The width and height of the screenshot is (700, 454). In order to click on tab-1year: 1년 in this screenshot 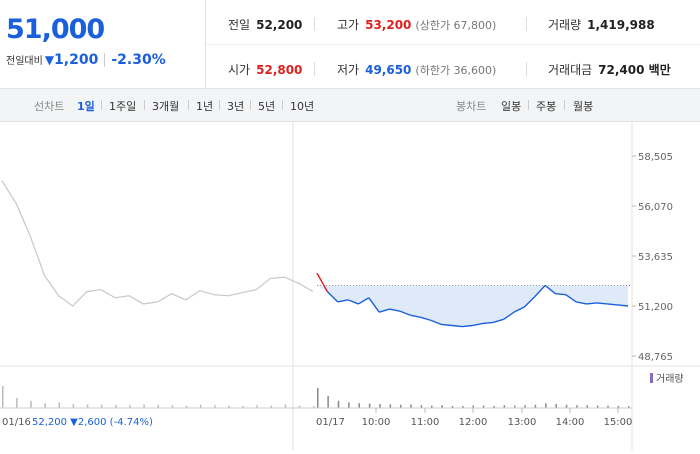, I will do `click(205, 106)`.